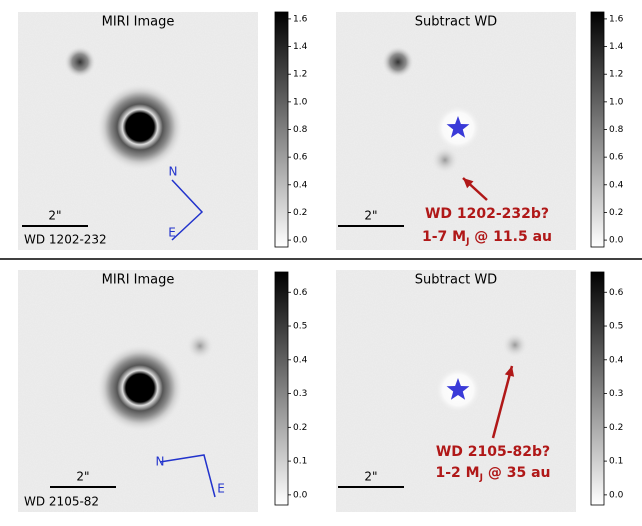 The width and height of the screenshot is (642, 526). Describe the element at coordinates (487, 214) in the screenshot. I see `companion-name: WD 1202-232b?` at that location.